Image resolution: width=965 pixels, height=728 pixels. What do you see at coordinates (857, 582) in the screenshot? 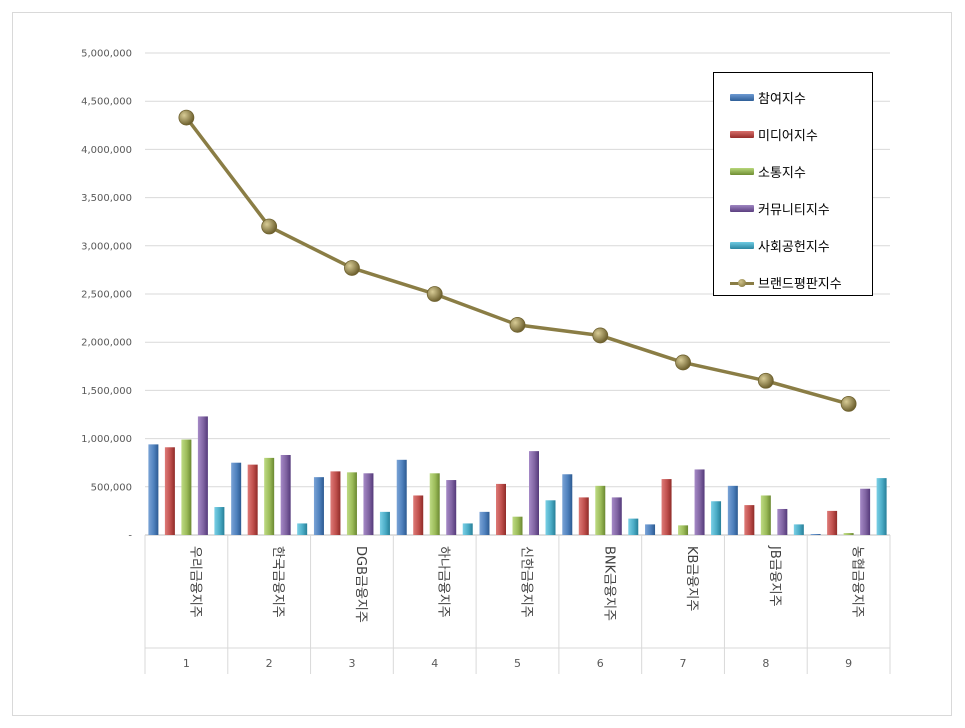
I see `category-label: 농협금융지주` at bounding box center [857, 582].